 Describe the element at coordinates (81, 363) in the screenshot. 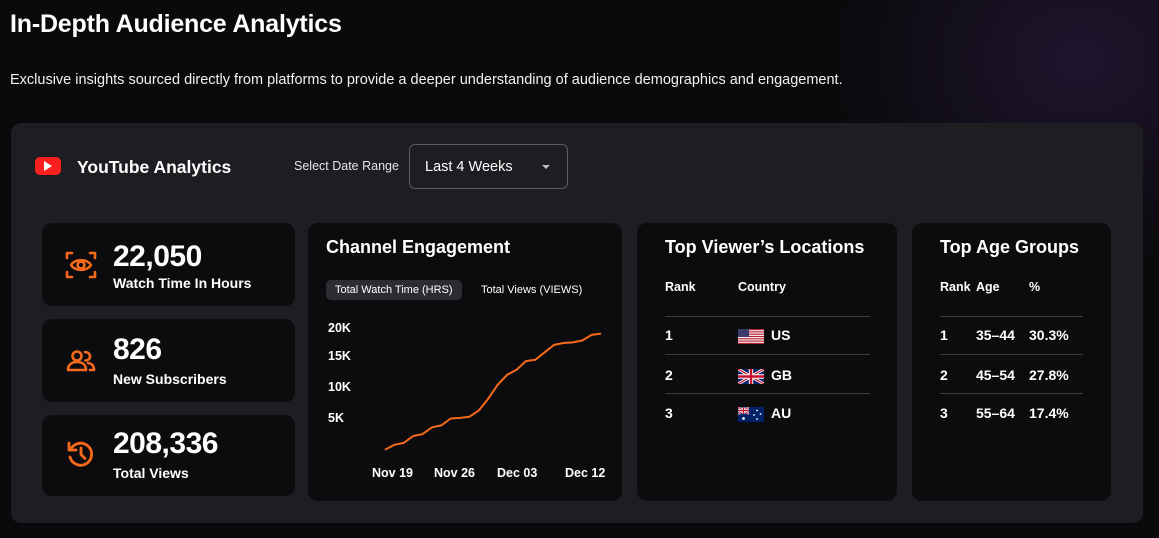

I see `users-icon` at that location.